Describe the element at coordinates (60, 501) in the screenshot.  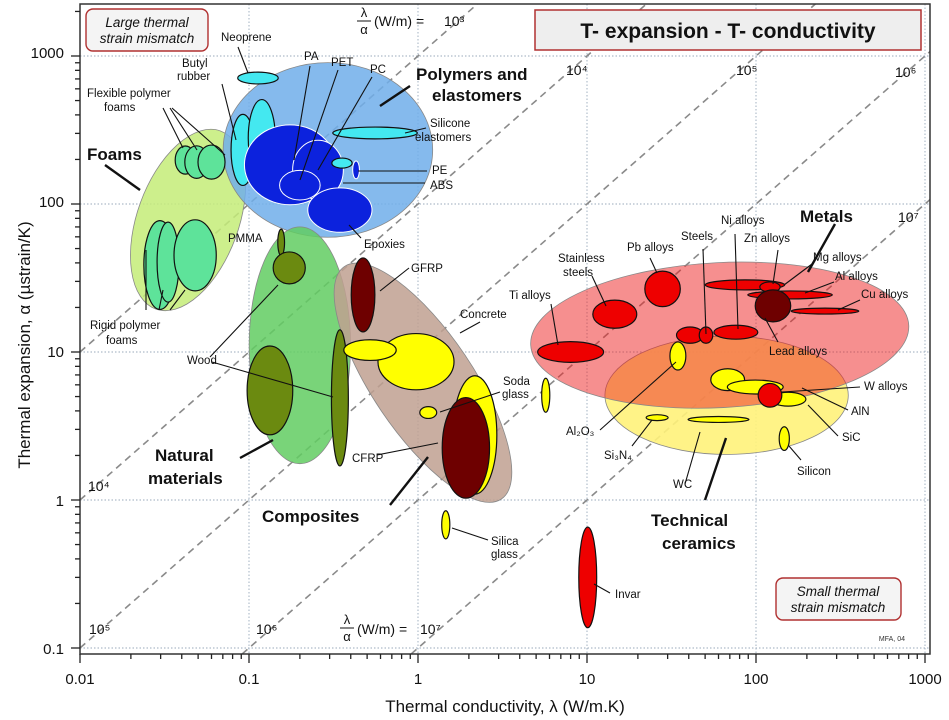
I see `y-tick-label: 1` at that location.